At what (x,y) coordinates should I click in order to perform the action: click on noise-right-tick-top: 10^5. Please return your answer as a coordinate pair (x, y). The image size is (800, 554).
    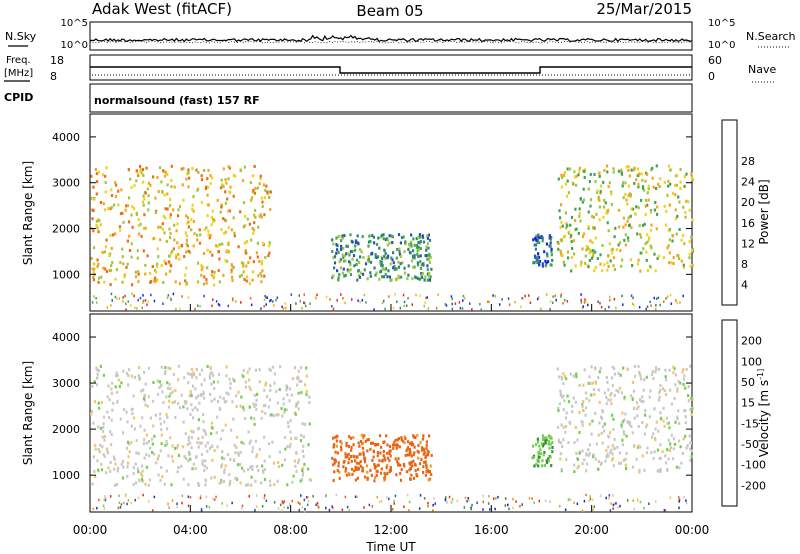
    Looking at the image, I should click on (721, 23).